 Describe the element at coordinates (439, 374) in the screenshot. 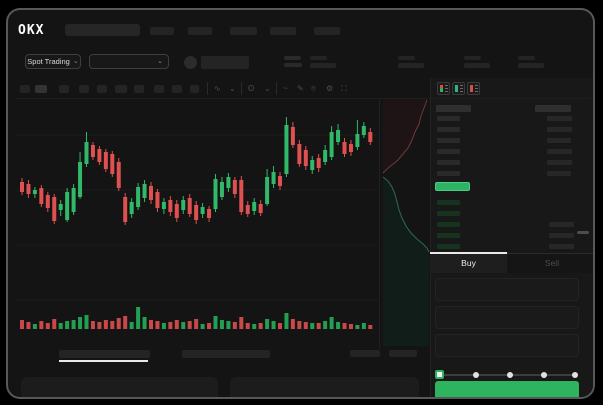

I see `percent-slider-handle` at that location.